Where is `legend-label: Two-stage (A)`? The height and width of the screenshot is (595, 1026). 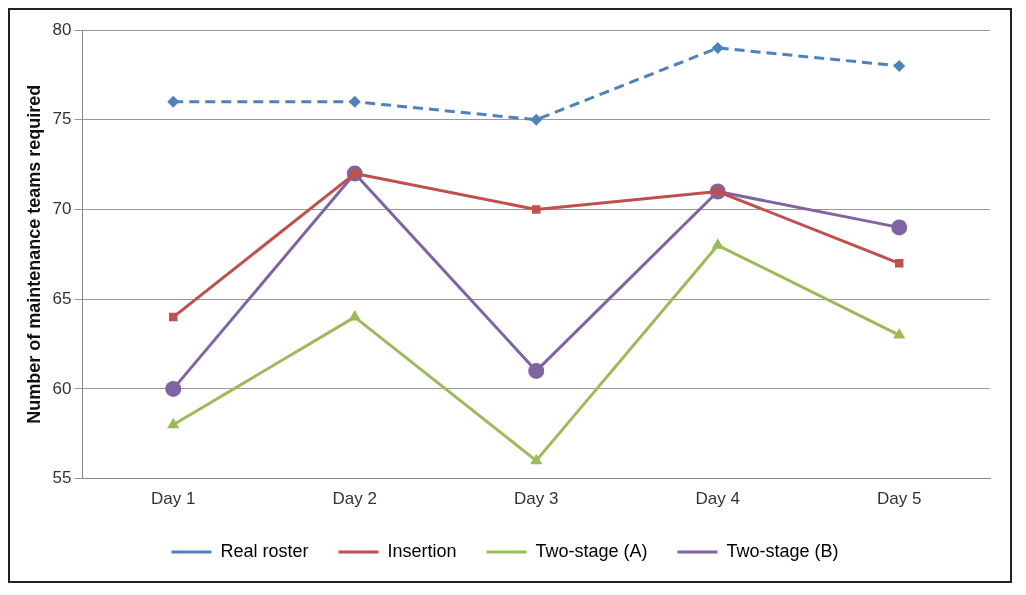 legend-label: Two-stage (A) is located at coordinates (591, 550).